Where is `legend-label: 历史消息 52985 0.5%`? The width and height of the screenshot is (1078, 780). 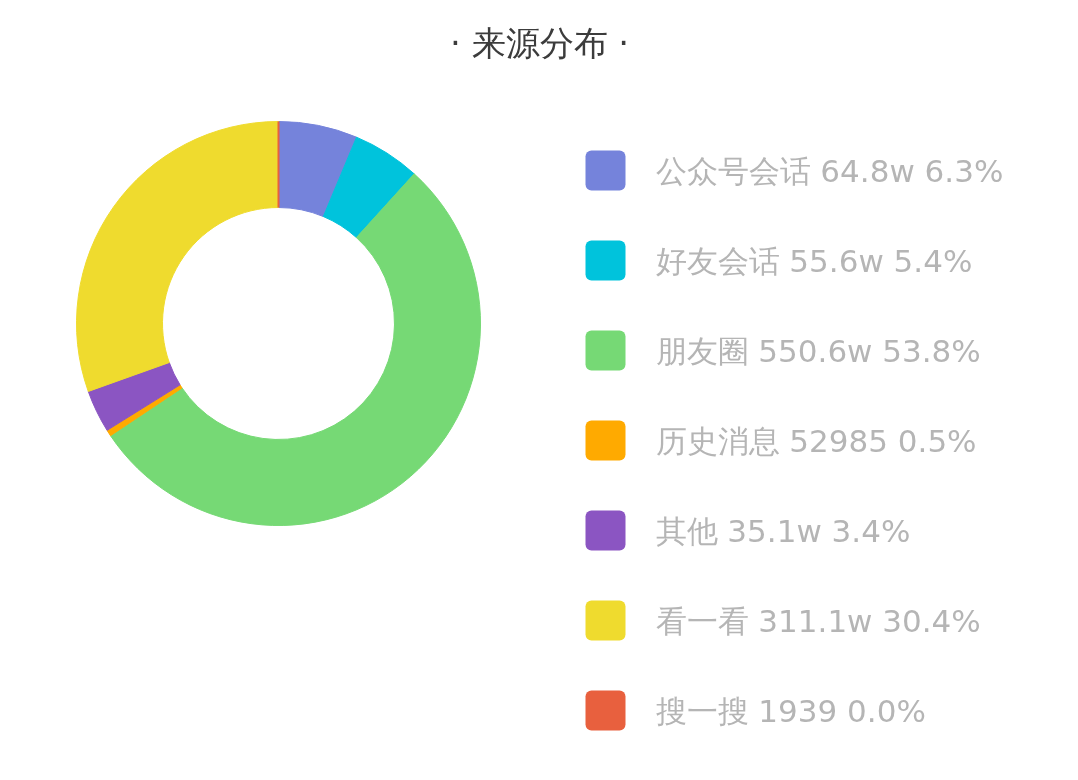 legend-label: 历史消息 52985 0.5% is located at coordinates (816, 440).